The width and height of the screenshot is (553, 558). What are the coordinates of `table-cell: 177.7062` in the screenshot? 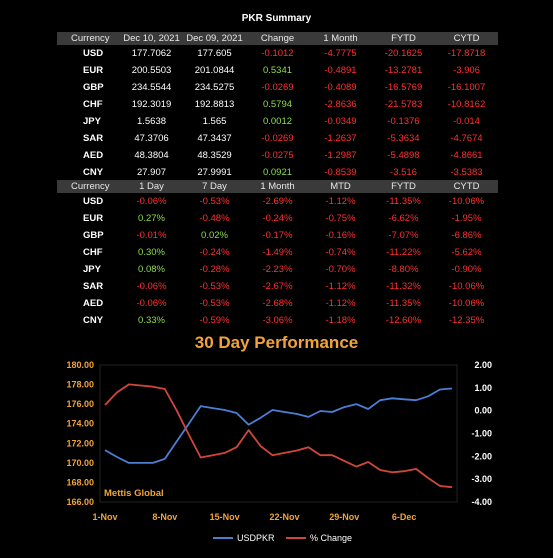 It's located at (151, 53).